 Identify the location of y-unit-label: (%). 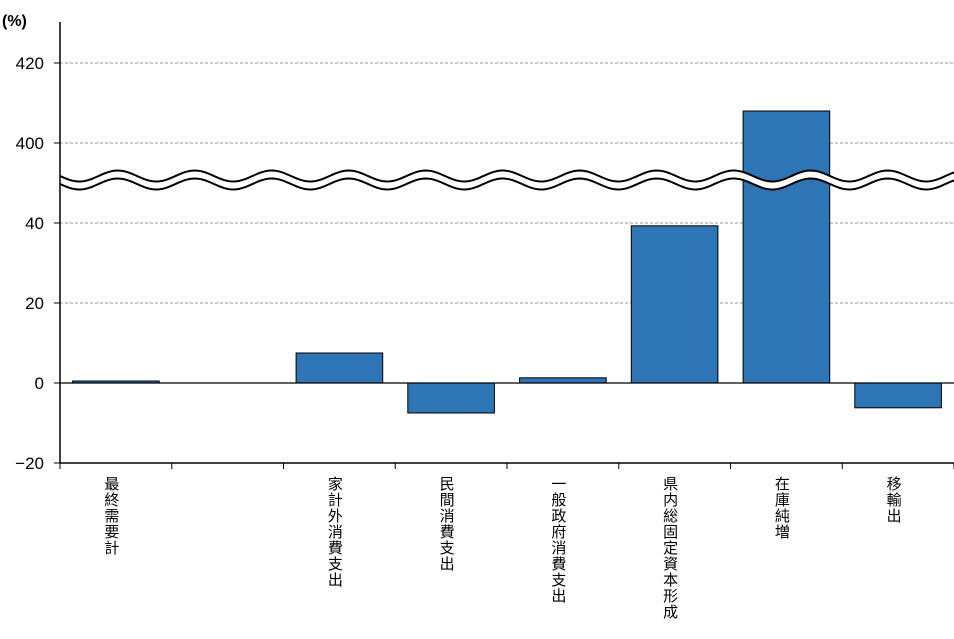
(14, 21).